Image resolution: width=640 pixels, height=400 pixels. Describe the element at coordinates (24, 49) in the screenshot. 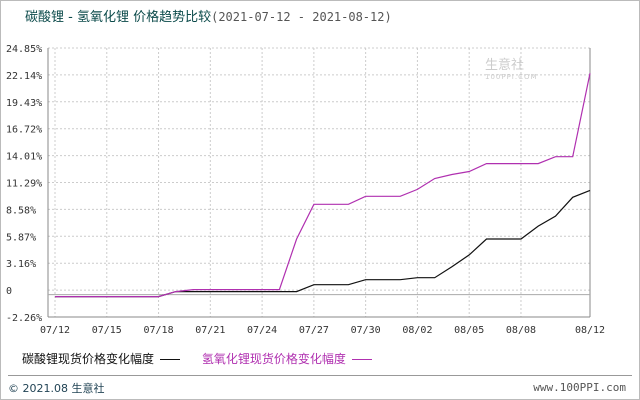

I see `y-tick-label: 24.85%` at that location.